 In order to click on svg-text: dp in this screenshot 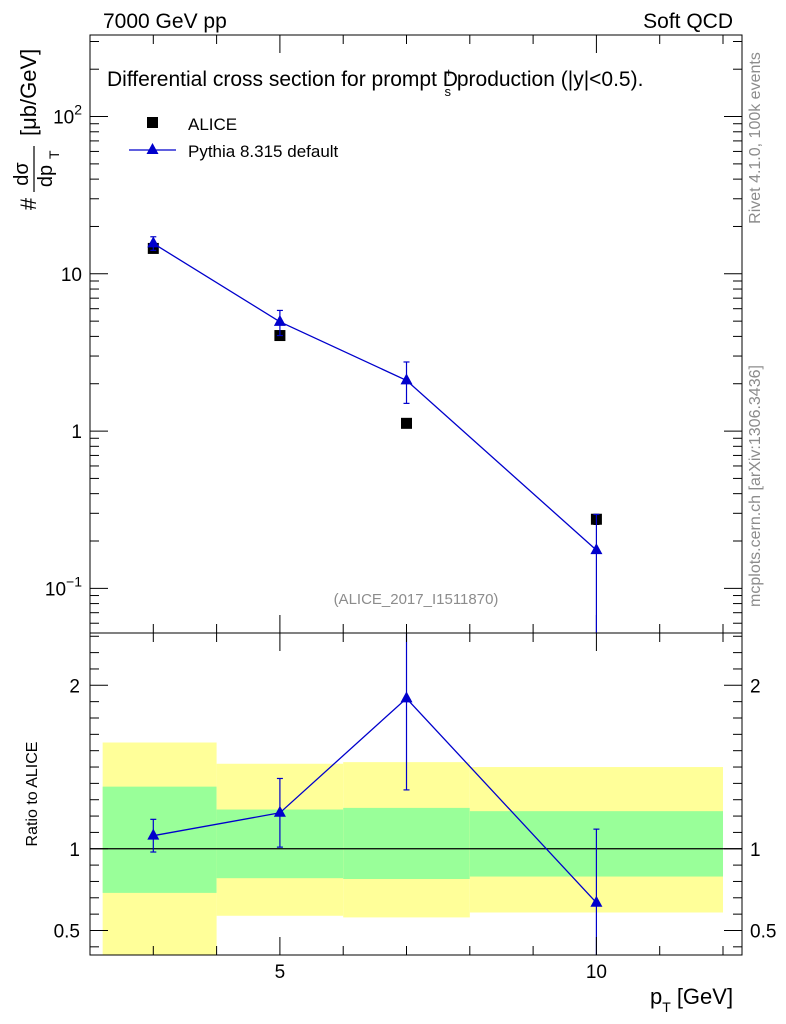, I will do `click(46, 176)`.